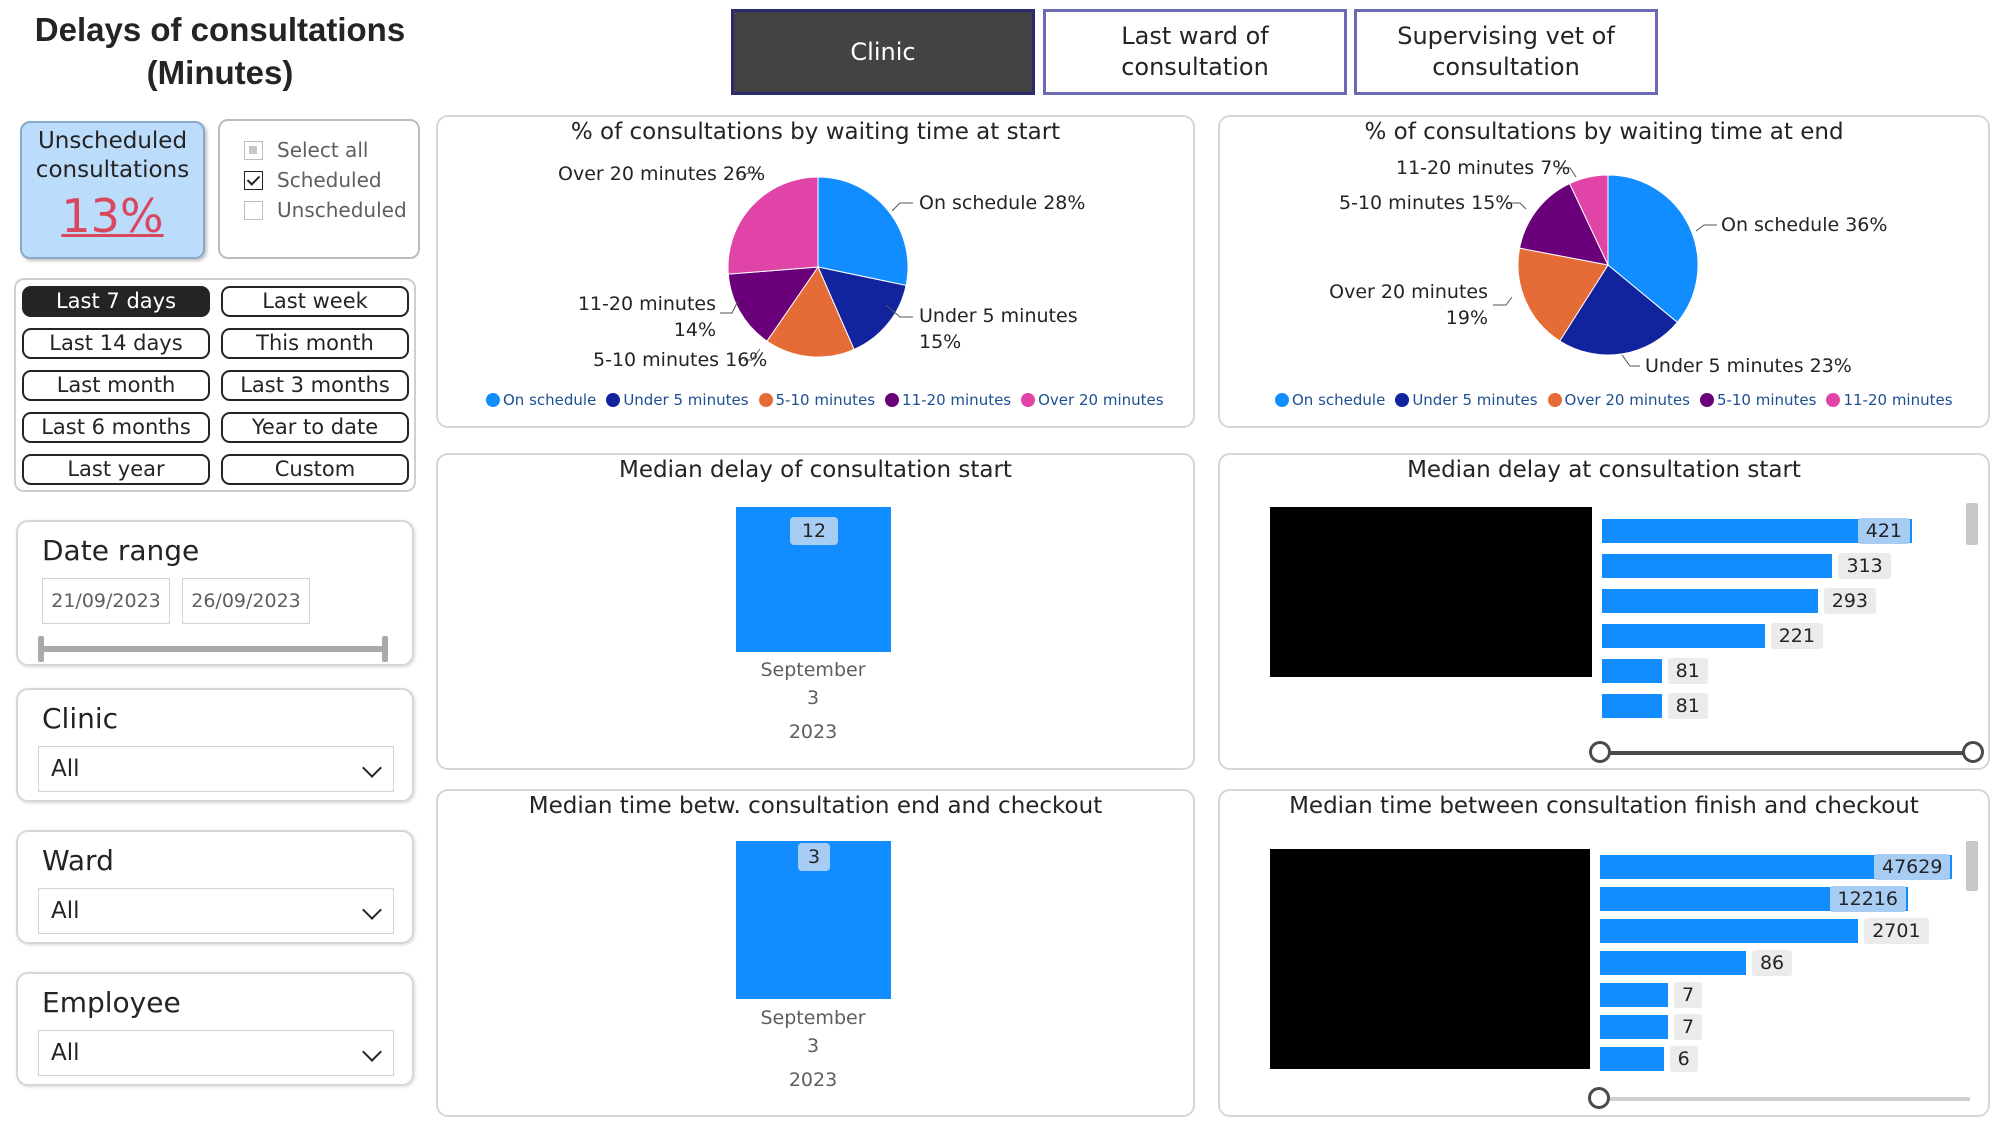 Image resolution: width=2000 pixels, height=1130 pixels. What do you see at coordinates (1973, 752) in the screenshot?
I see `zoom-slider-end-handle` at bounding box center [1973, 752].